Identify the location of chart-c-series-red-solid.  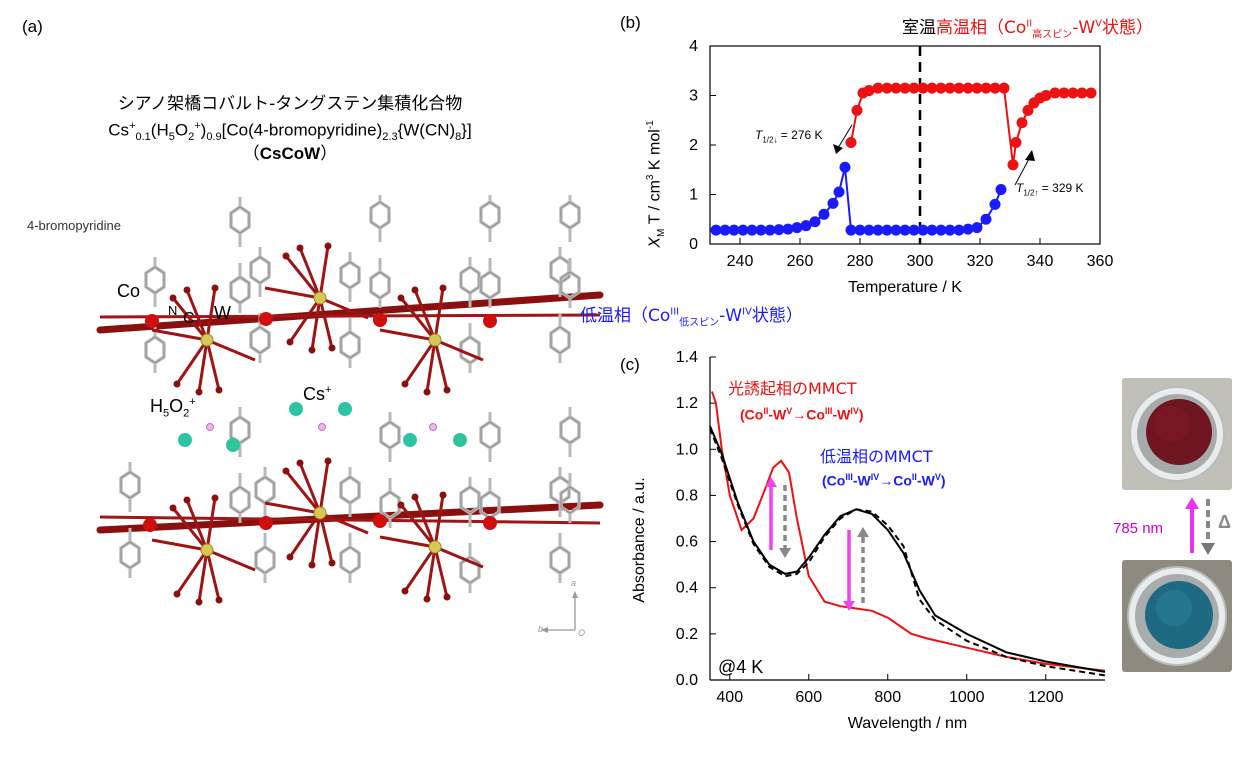
(908, 531).